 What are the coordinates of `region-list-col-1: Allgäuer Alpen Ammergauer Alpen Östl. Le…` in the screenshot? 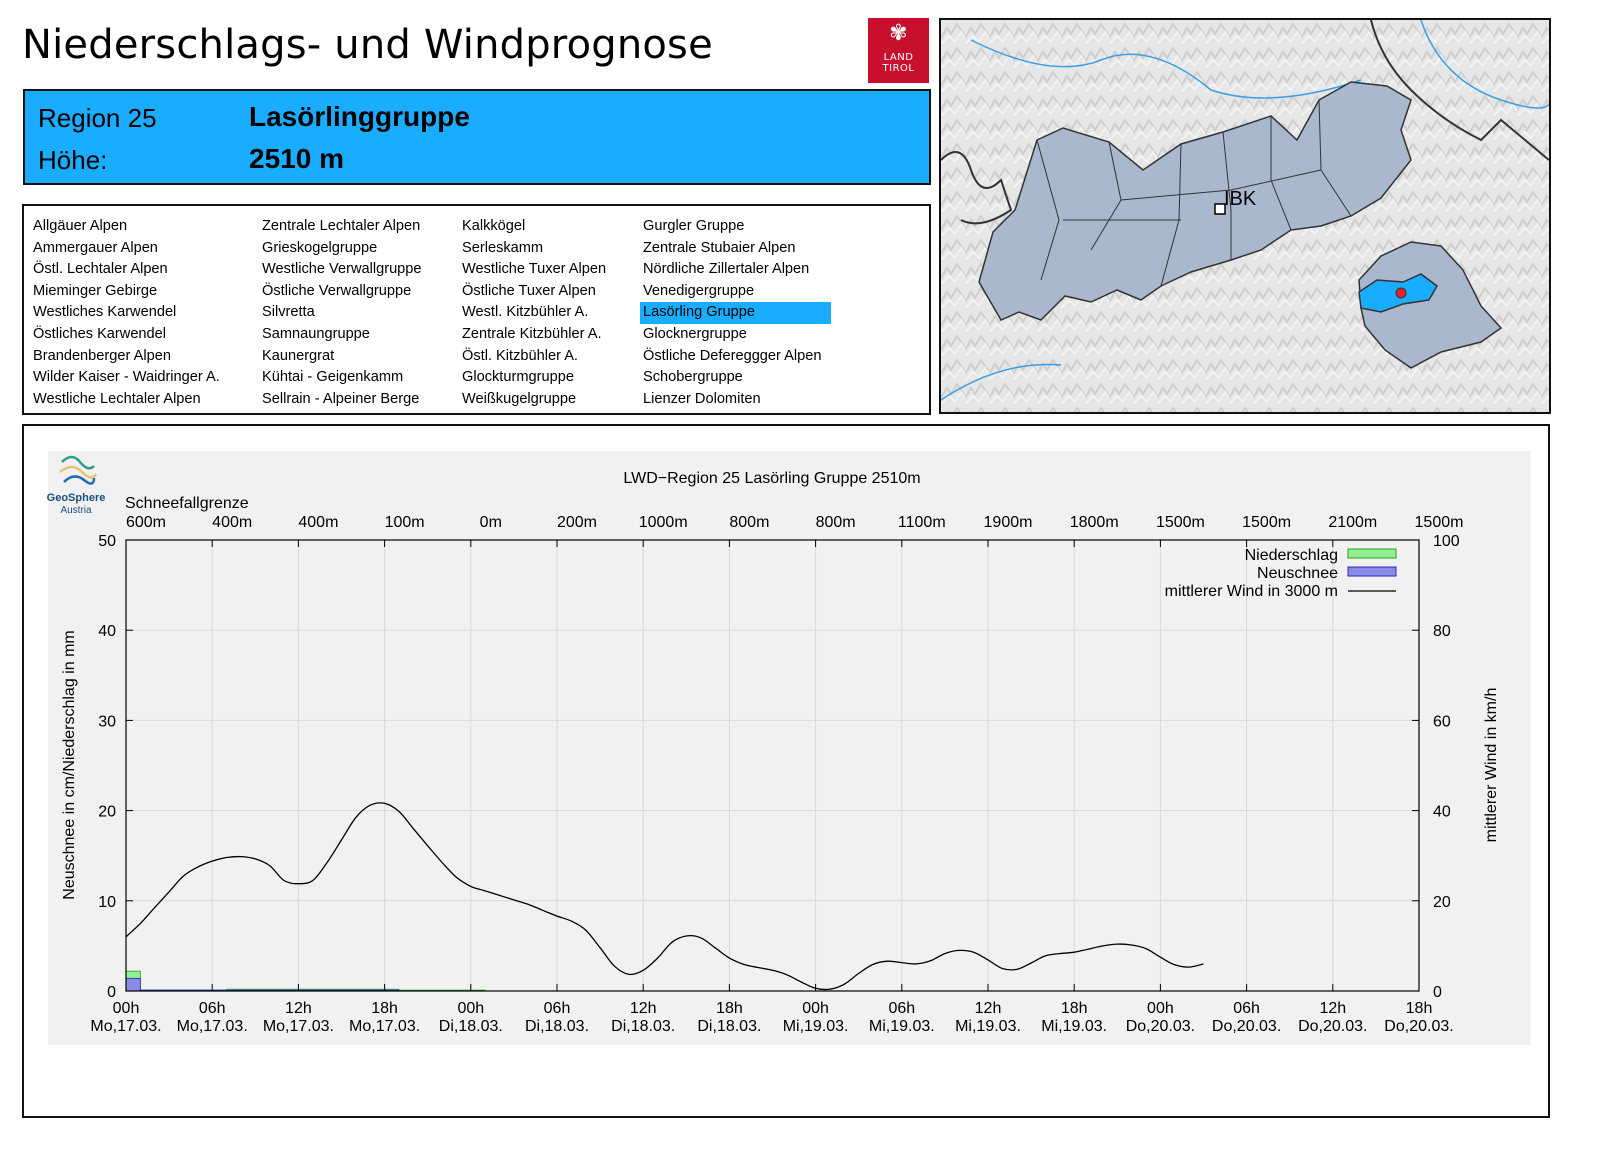 It's located at (125, 313).